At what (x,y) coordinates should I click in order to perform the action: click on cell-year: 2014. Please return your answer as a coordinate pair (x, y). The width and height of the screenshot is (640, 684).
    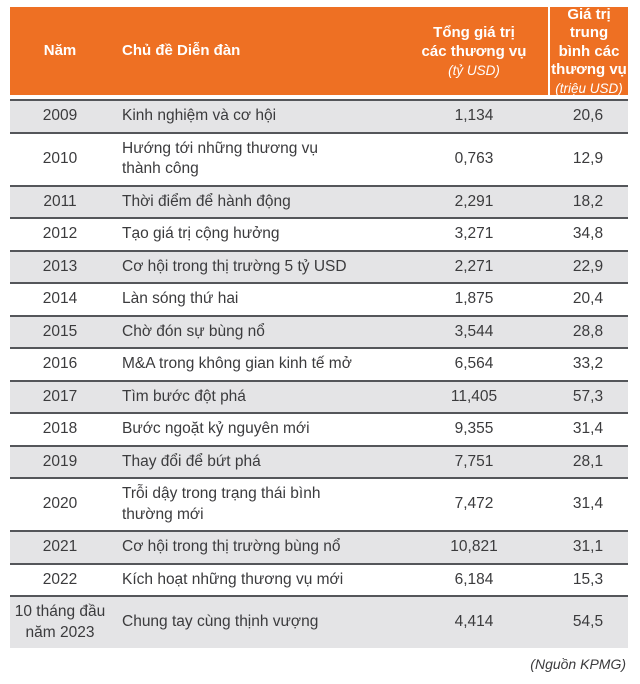
    Looking at the image, I should click on (60, 298).